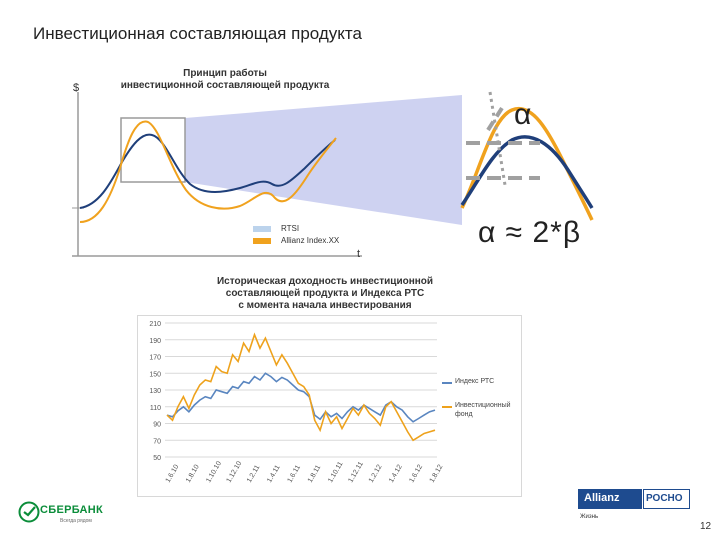  Describe the element at coordinates (225, 73) in the screenshot. I see `concept-title-line1: Принцип работы` at that location.